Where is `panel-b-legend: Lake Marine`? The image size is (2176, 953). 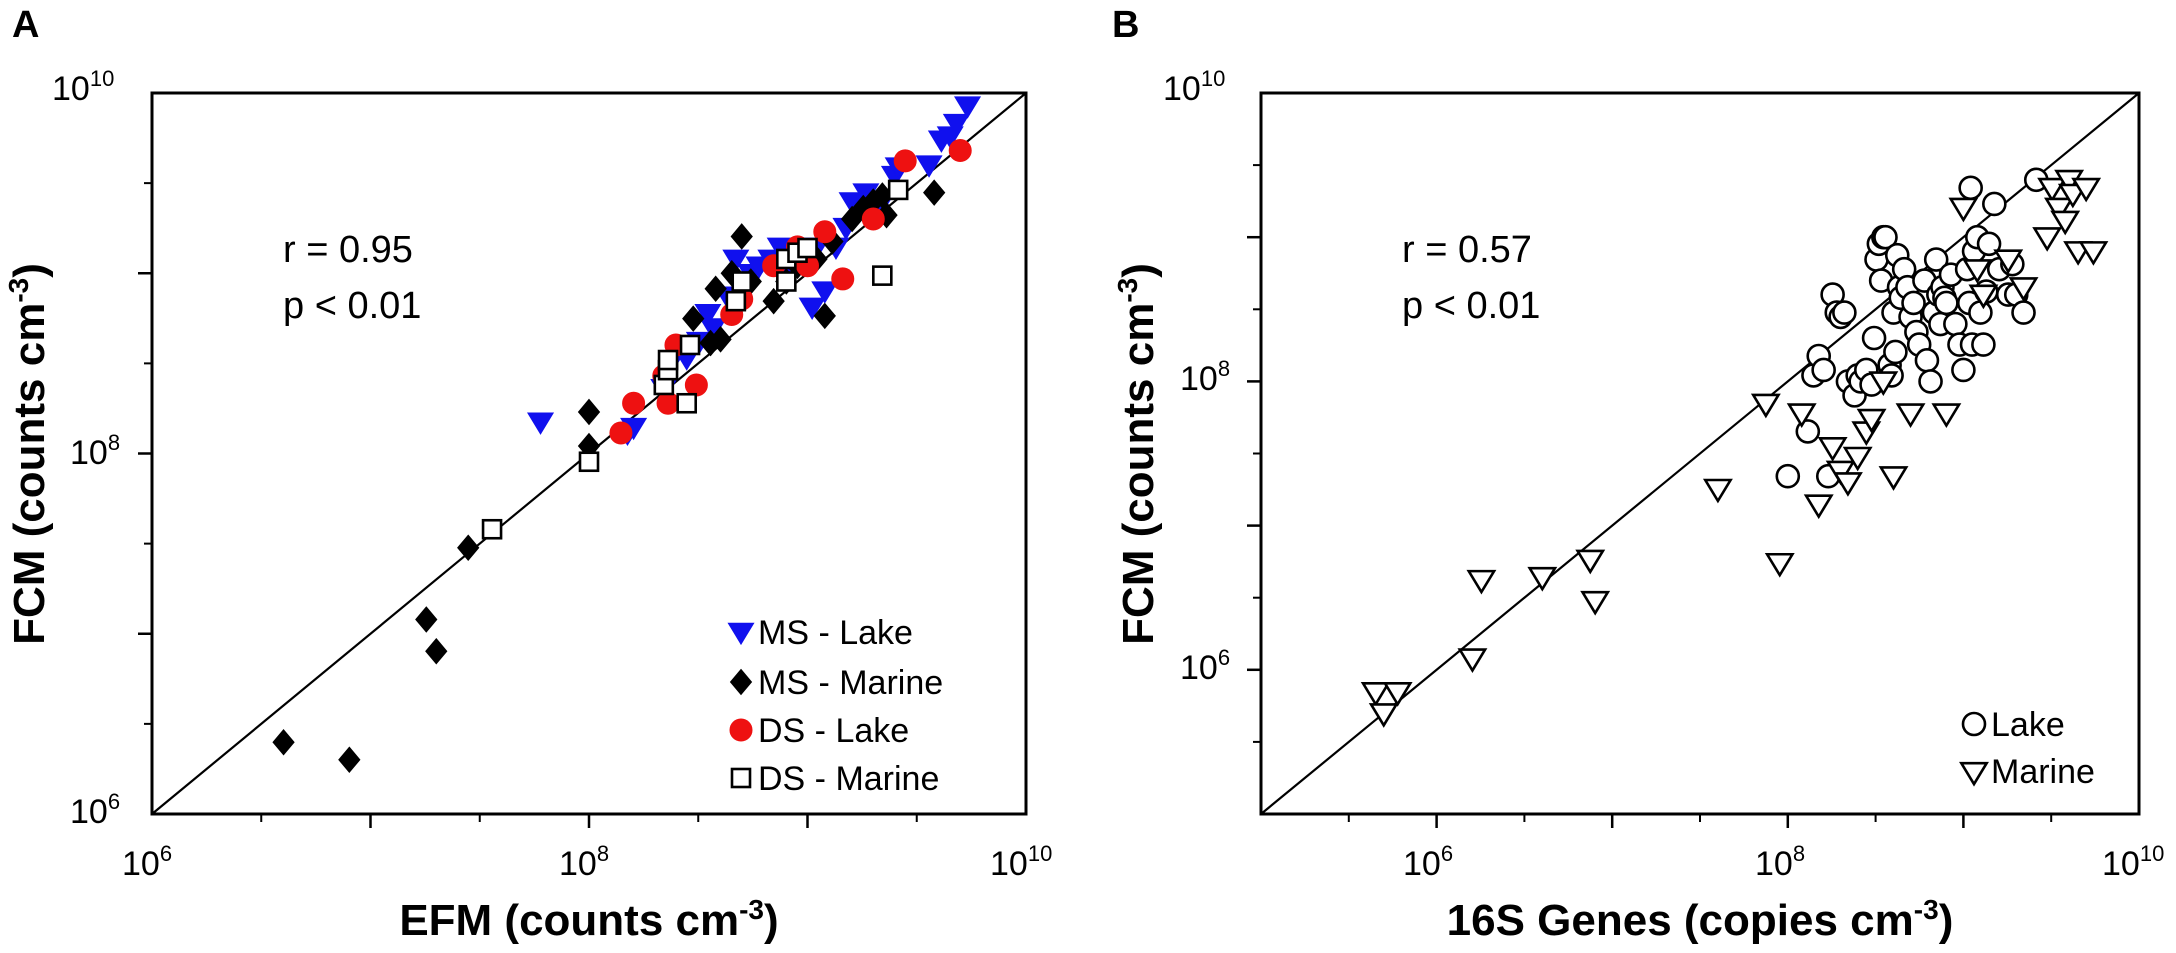
panel-b-legend: Lake Marine is located at coordinates (2027, 748).